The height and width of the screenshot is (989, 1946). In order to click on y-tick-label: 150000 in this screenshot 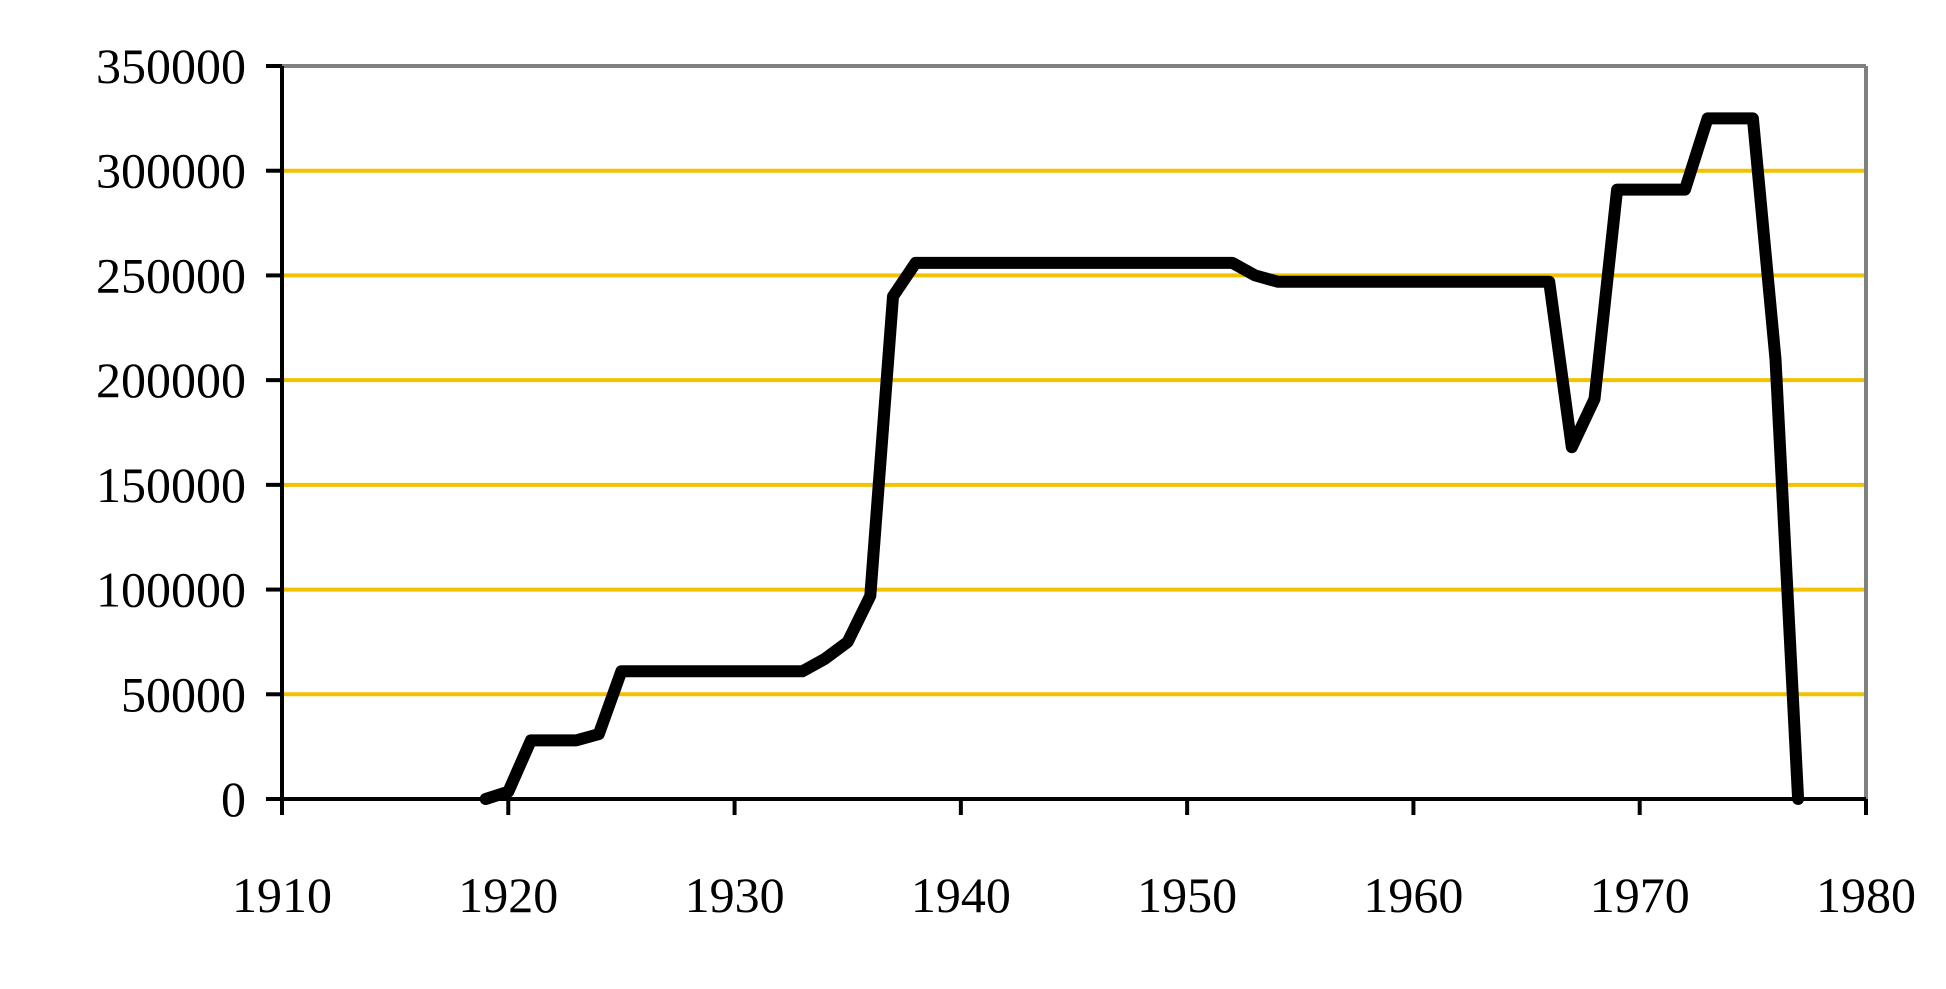, I will do `click(171, 485)`.